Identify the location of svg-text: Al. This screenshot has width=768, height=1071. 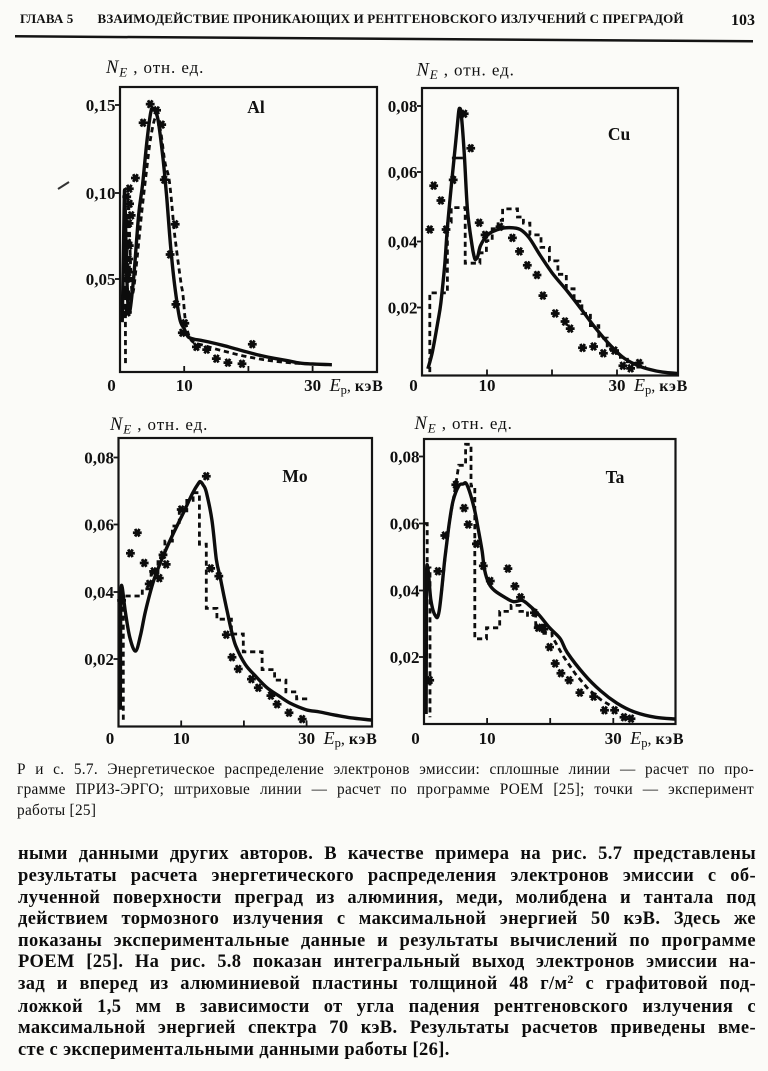
(256, 107).